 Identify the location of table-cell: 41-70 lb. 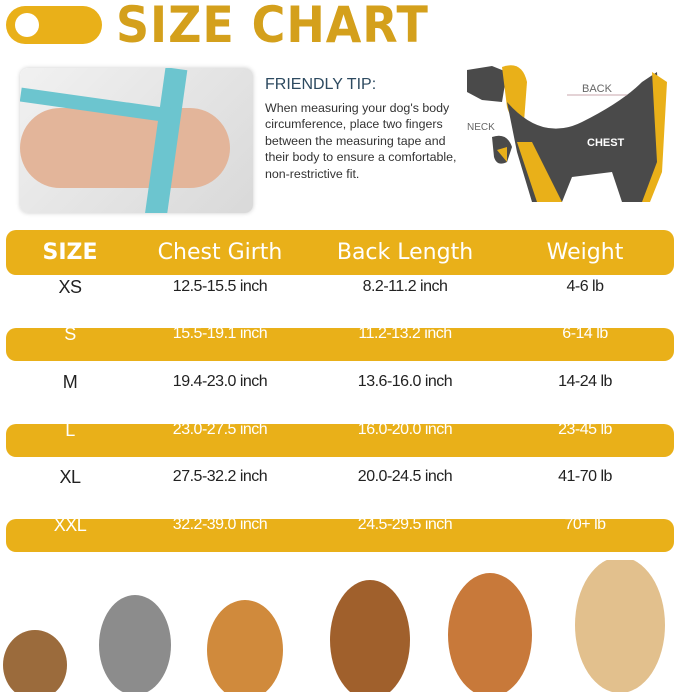
(585, 476).